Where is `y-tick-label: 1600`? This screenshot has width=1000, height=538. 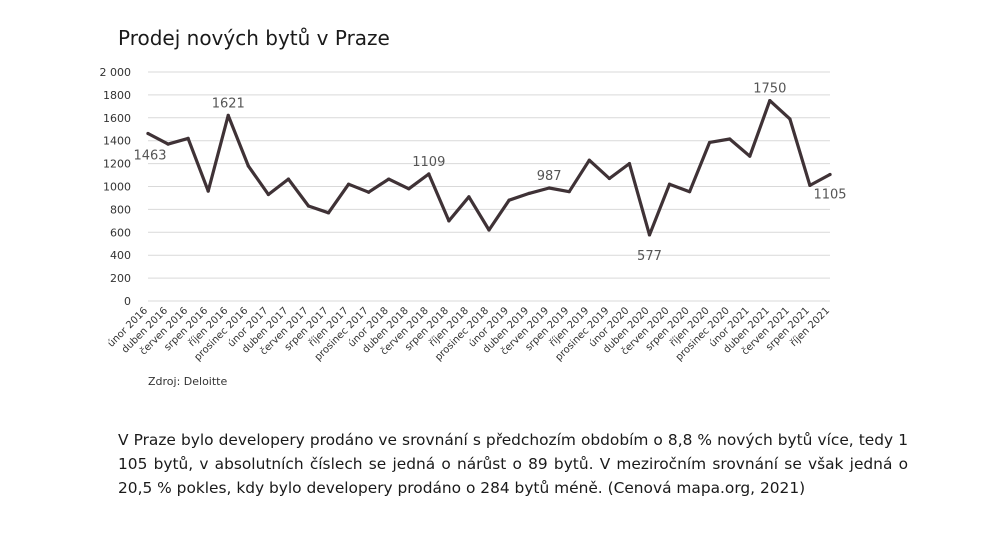
y-tick-label: 1600 is located at coordinates (117, 118).